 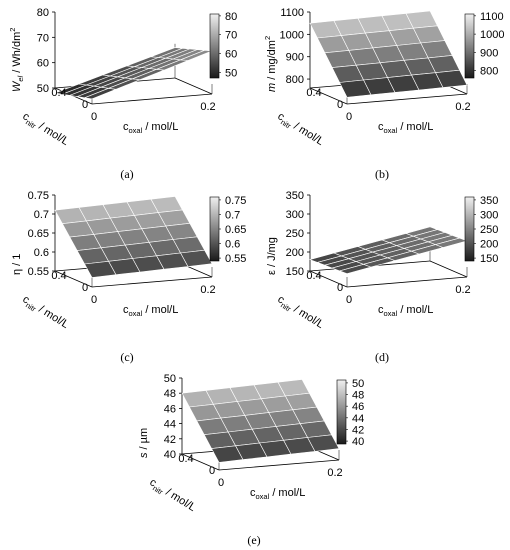 I want to click on z-tick-label: 1000, so click(x=292, y=35).